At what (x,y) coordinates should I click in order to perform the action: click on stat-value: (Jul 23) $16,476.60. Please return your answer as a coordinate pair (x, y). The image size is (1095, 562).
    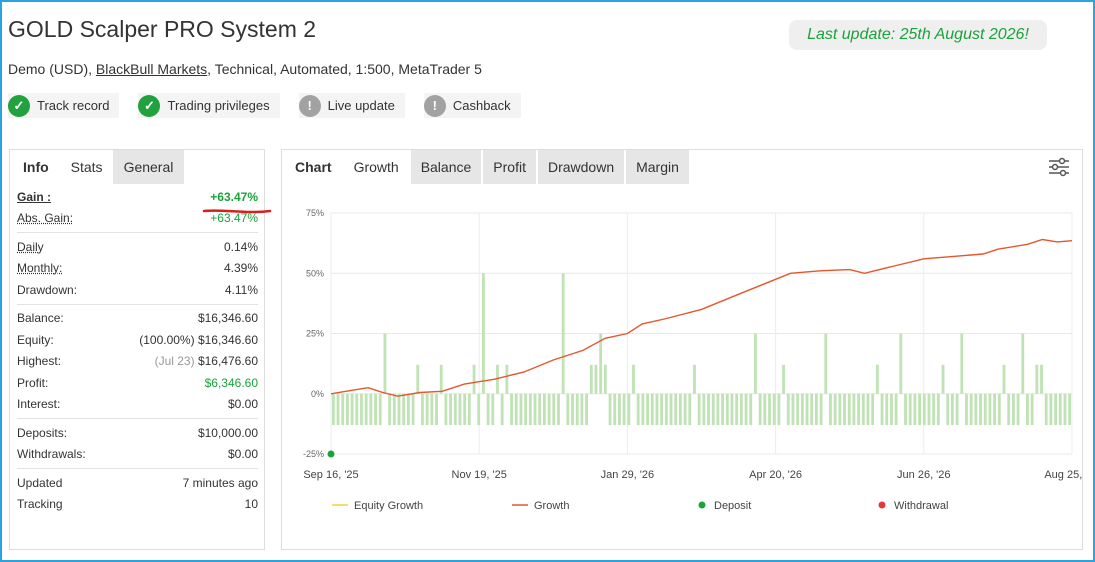
    Looking at the image, I should click on (206, 361).